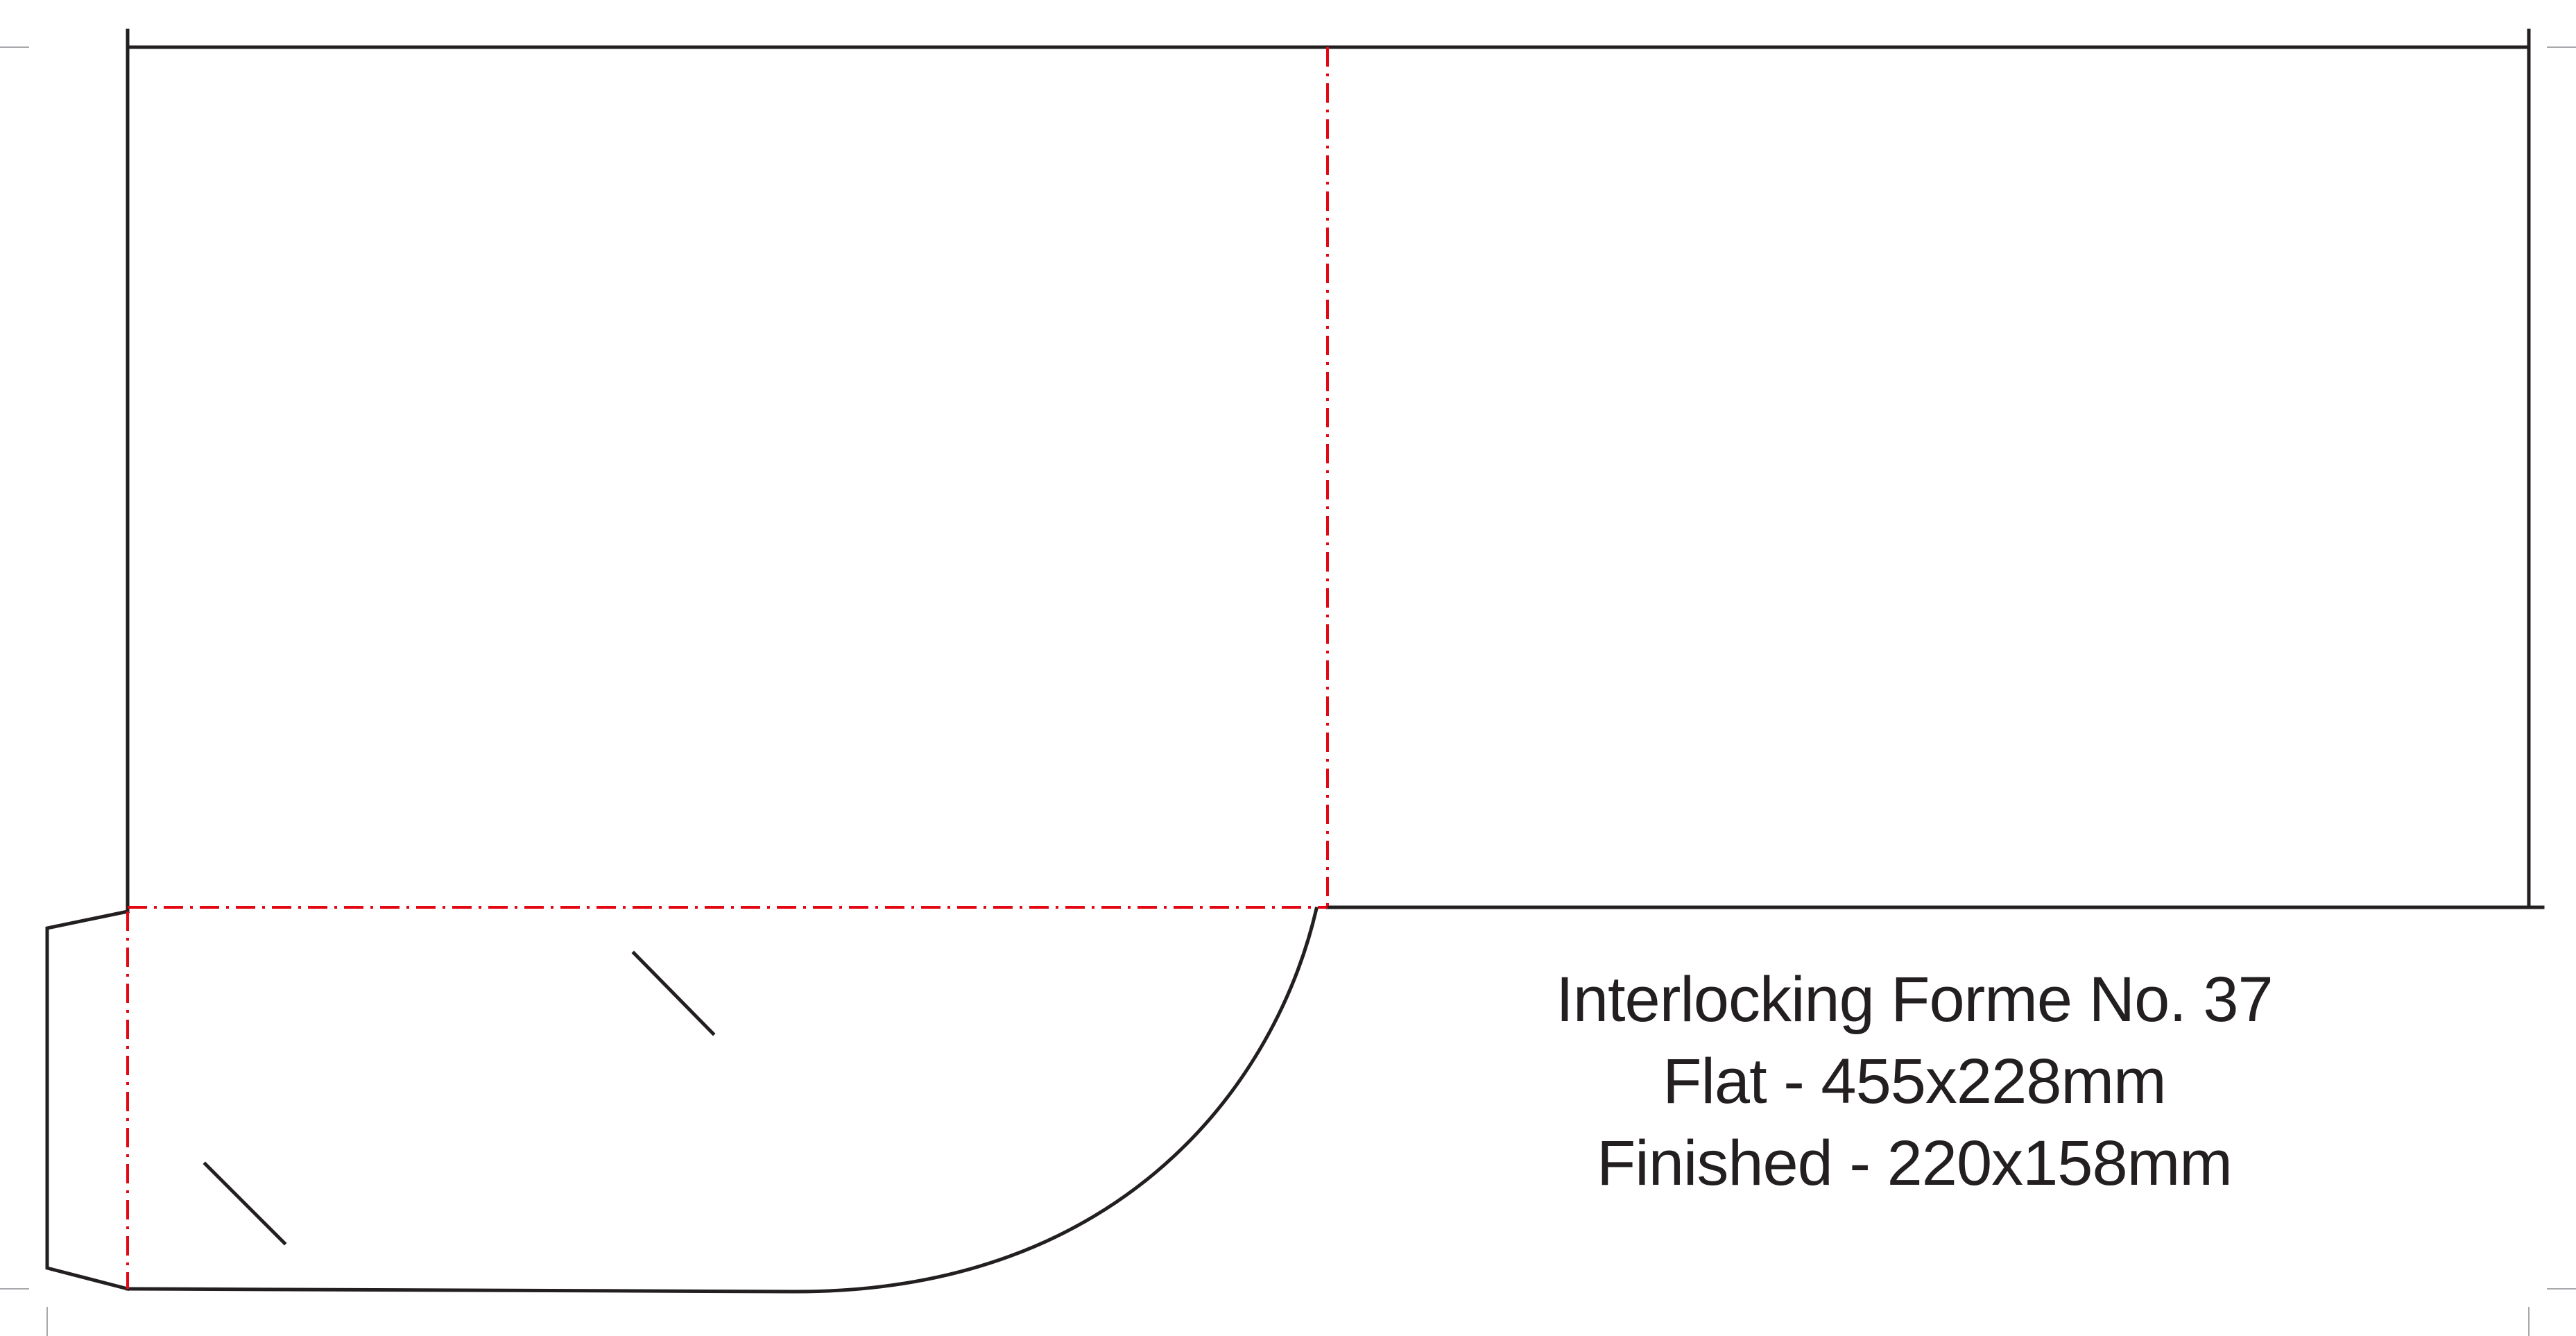  What do you see at coordinates (87, 1100) in the screenshot?
I see `glue-tab` at bounding box center [87, 1100].